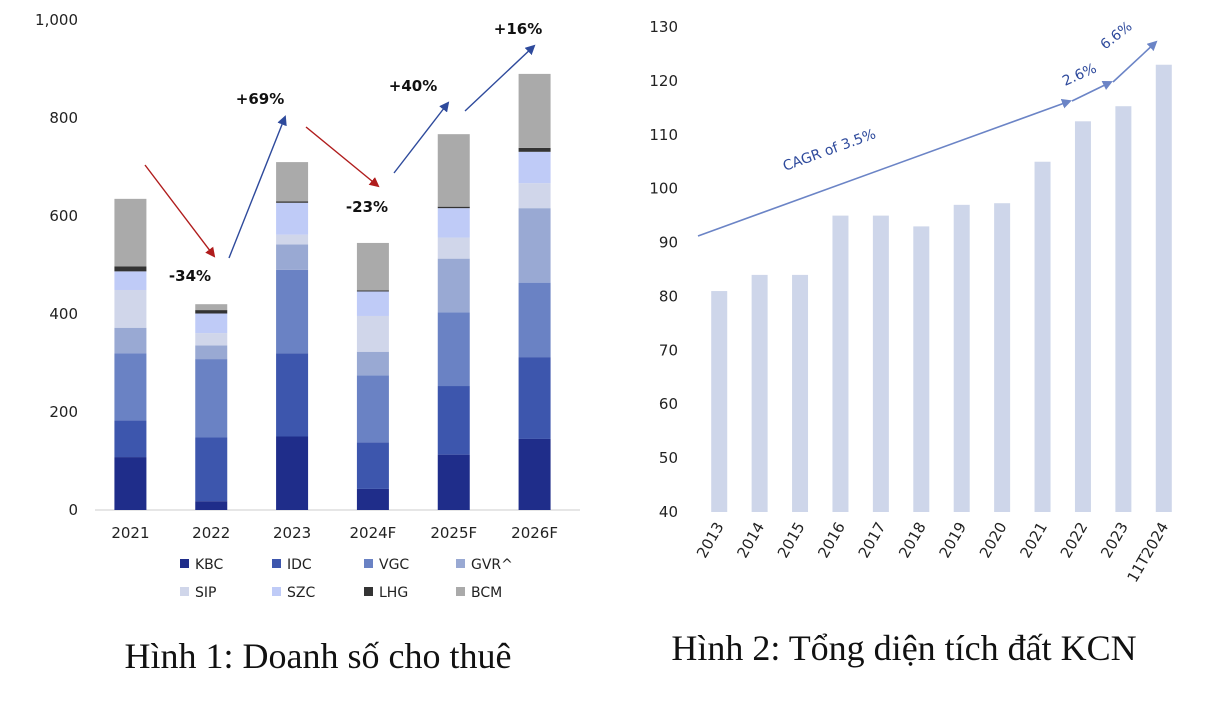  I want to click on growth-label: 6.6%, so click(1117, 36).